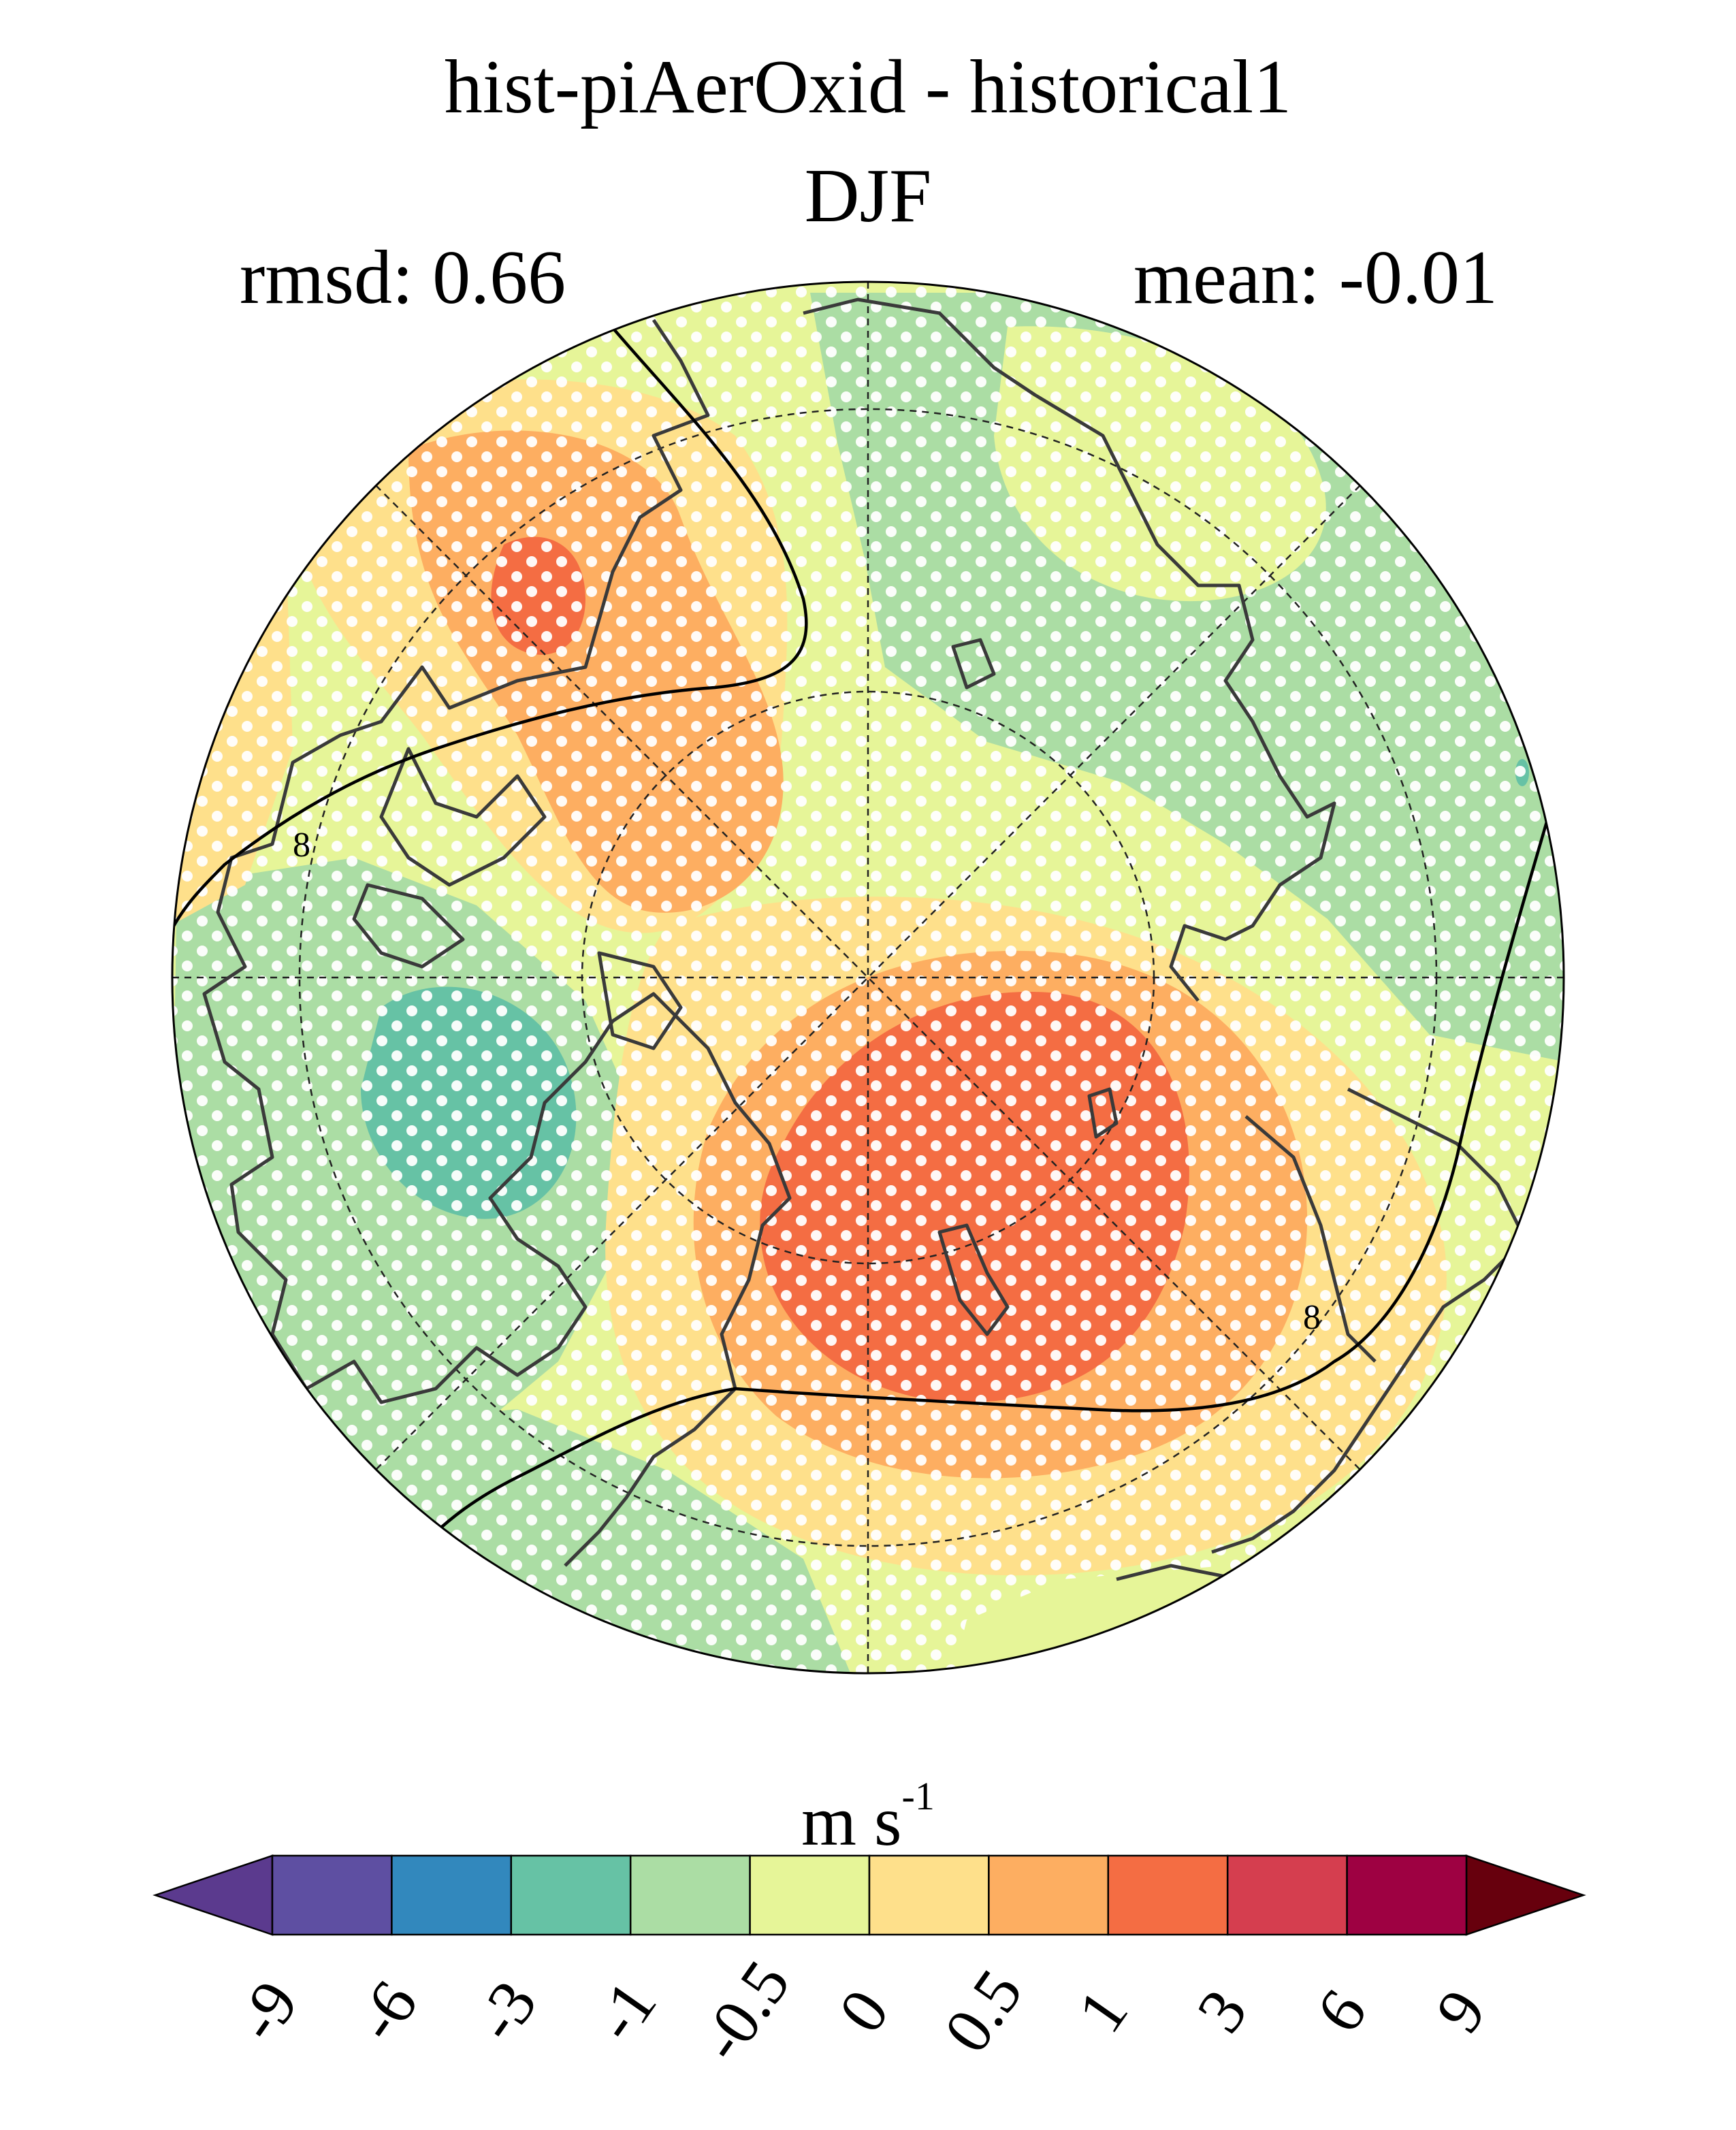 This screenshot has width=1736, height=2130. Describe the element at coordinates (1102, 2011) in the screenshot. I see `colorbar-tick-label: 1` at that location.